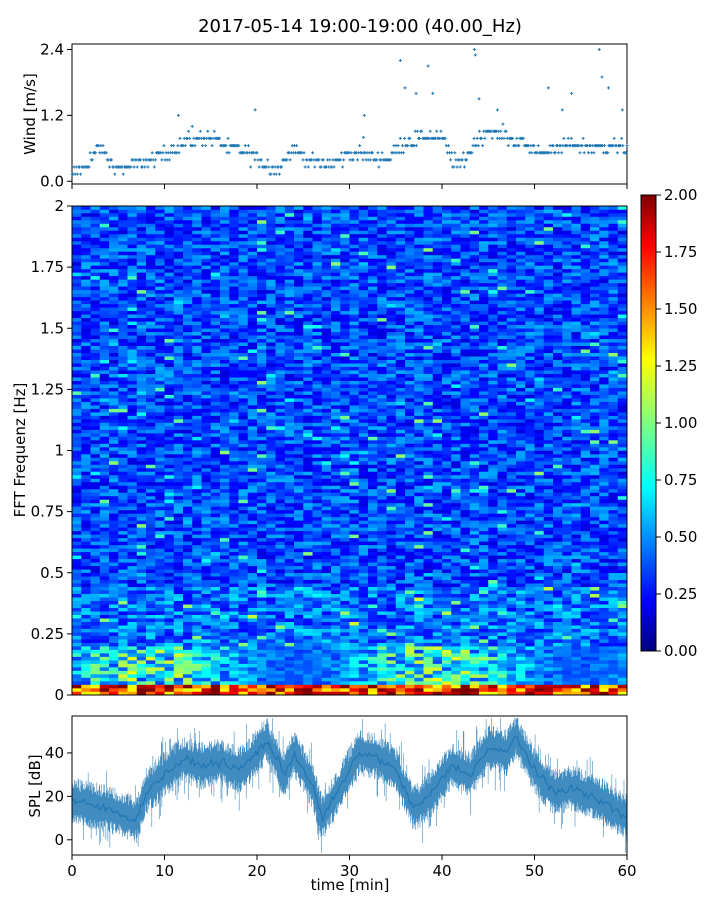 The image size is (720, 900). I want to click on wind-x-ticks, so click(349, 186).